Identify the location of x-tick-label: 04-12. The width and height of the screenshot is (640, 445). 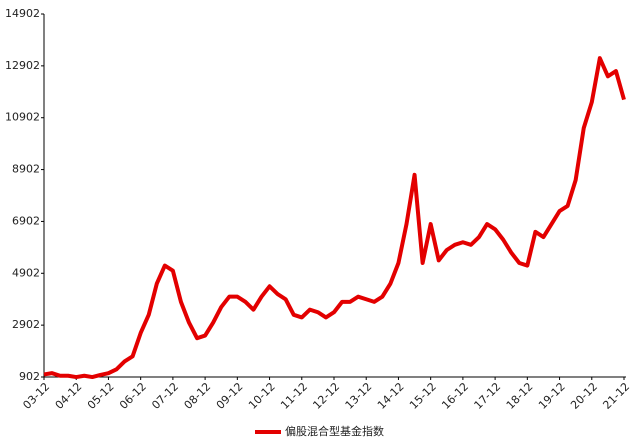
(69, 396).